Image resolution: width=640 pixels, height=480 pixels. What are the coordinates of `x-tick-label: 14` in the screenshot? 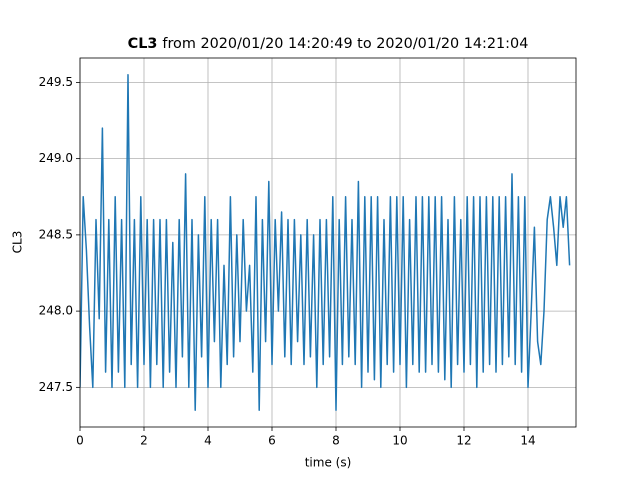 It's located at (527, 441).